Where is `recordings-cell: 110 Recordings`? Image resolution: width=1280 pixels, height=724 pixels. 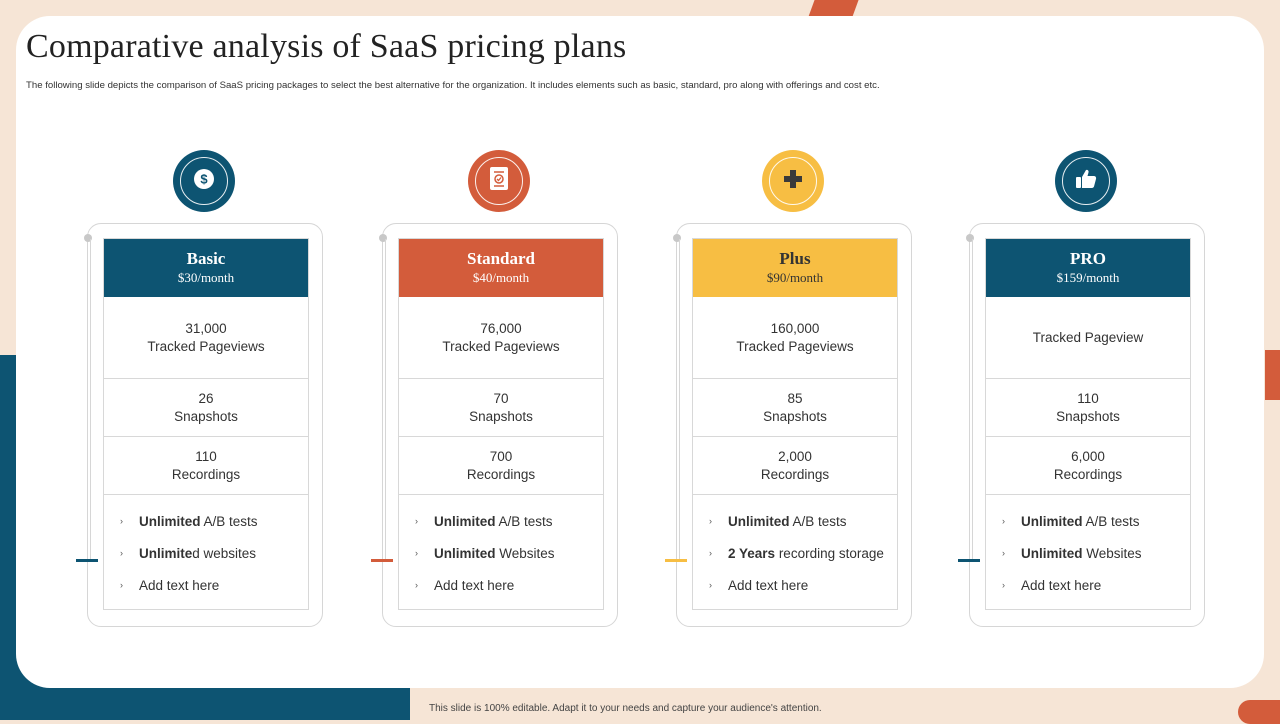
recordings-cell: 110 Recordings is located at coordinates (206, 466).